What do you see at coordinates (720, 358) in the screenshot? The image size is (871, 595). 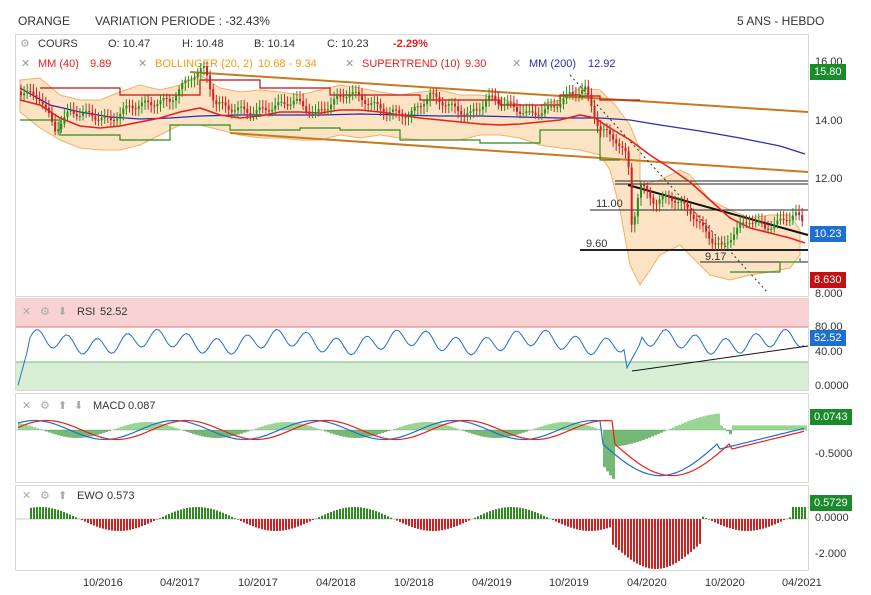 I see `rsi-trendline` at bounding box center [720, 358].